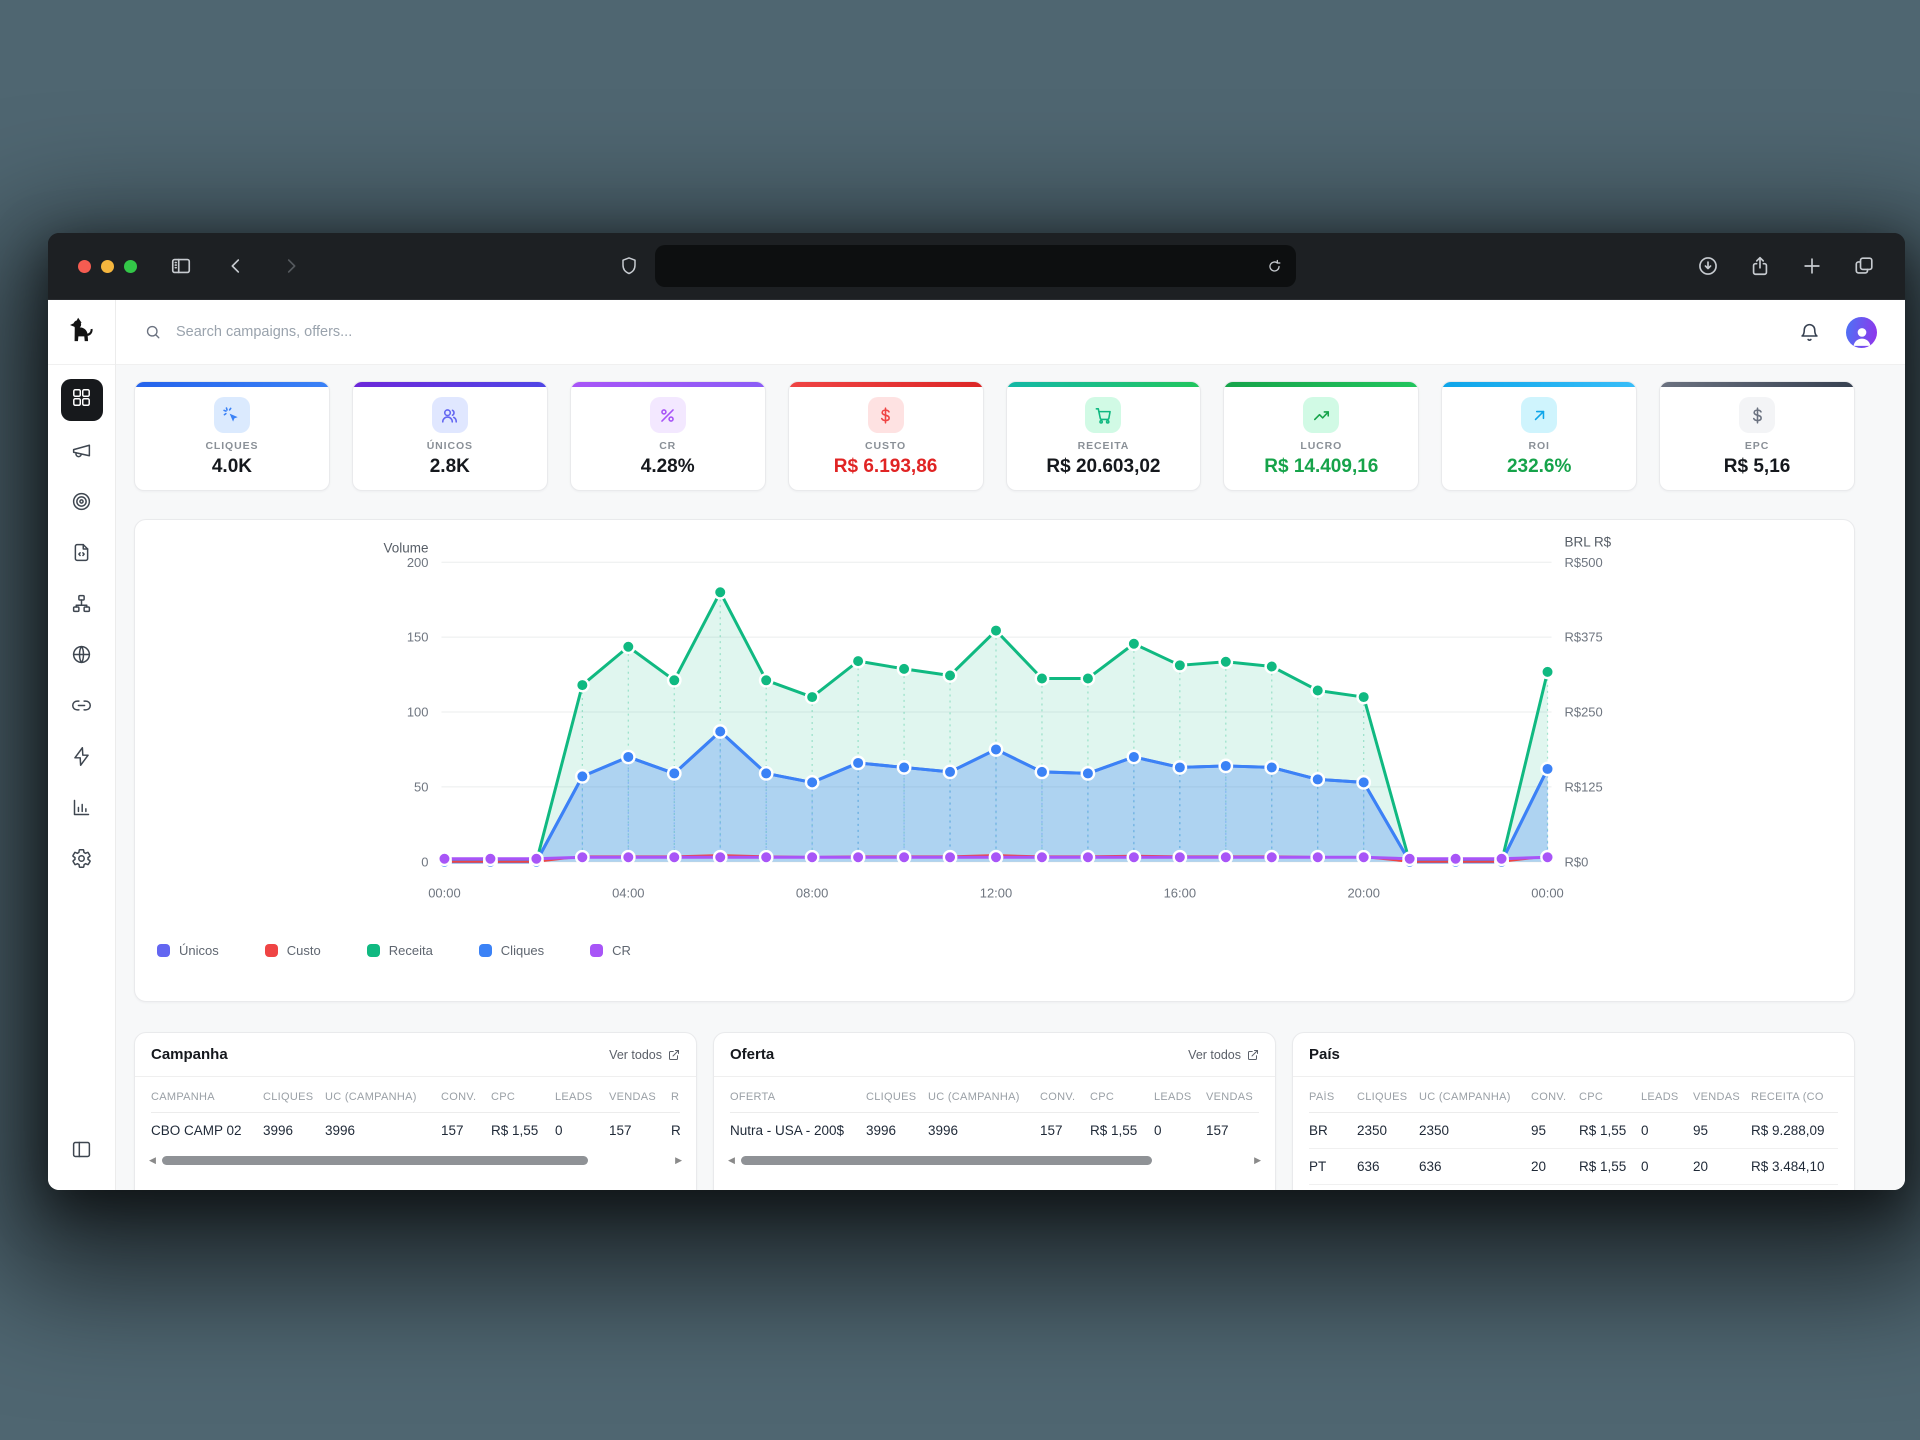  I want to click on panel-left-icon, so click(81, 1152).